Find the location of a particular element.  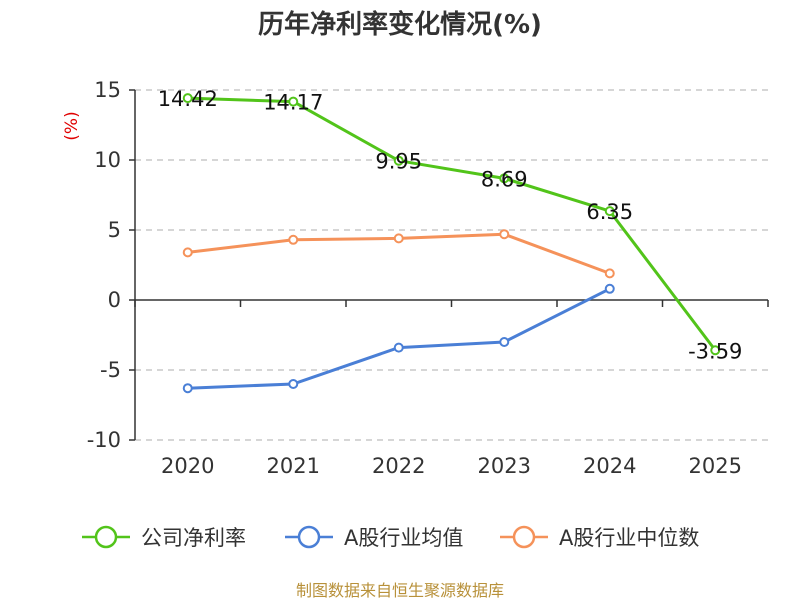

y-tick-label: 5 is located at coordinates (114, 230).